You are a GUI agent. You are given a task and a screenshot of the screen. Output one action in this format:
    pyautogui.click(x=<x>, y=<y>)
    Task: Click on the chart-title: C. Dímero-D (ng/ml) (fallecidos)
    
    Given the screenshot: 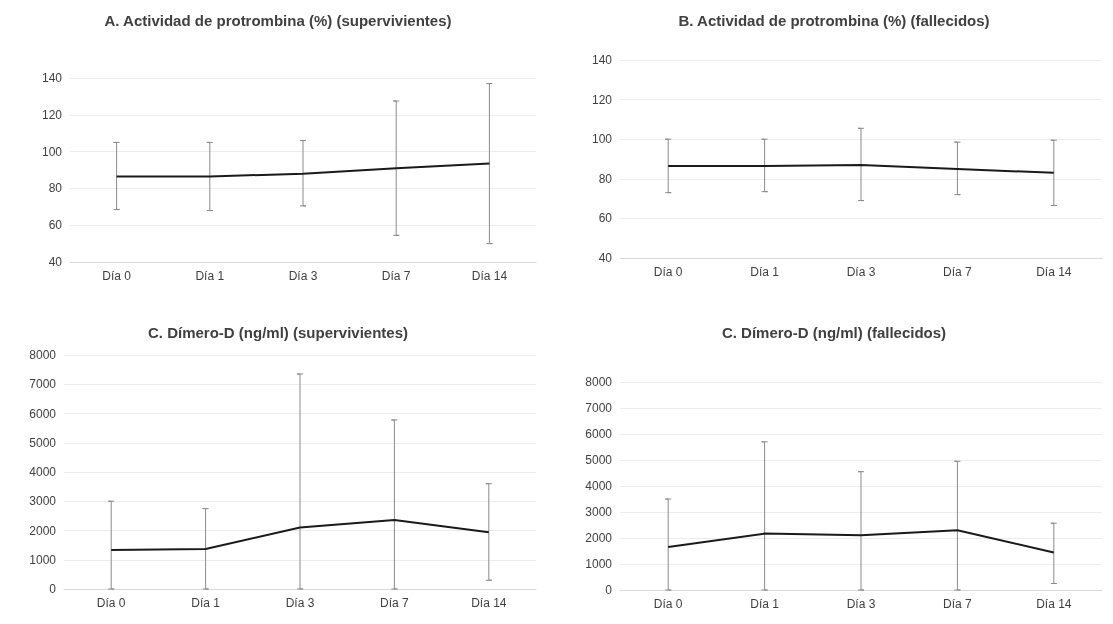 What is the action you would take?
    pyautogui.click(x=834, y=332)
    